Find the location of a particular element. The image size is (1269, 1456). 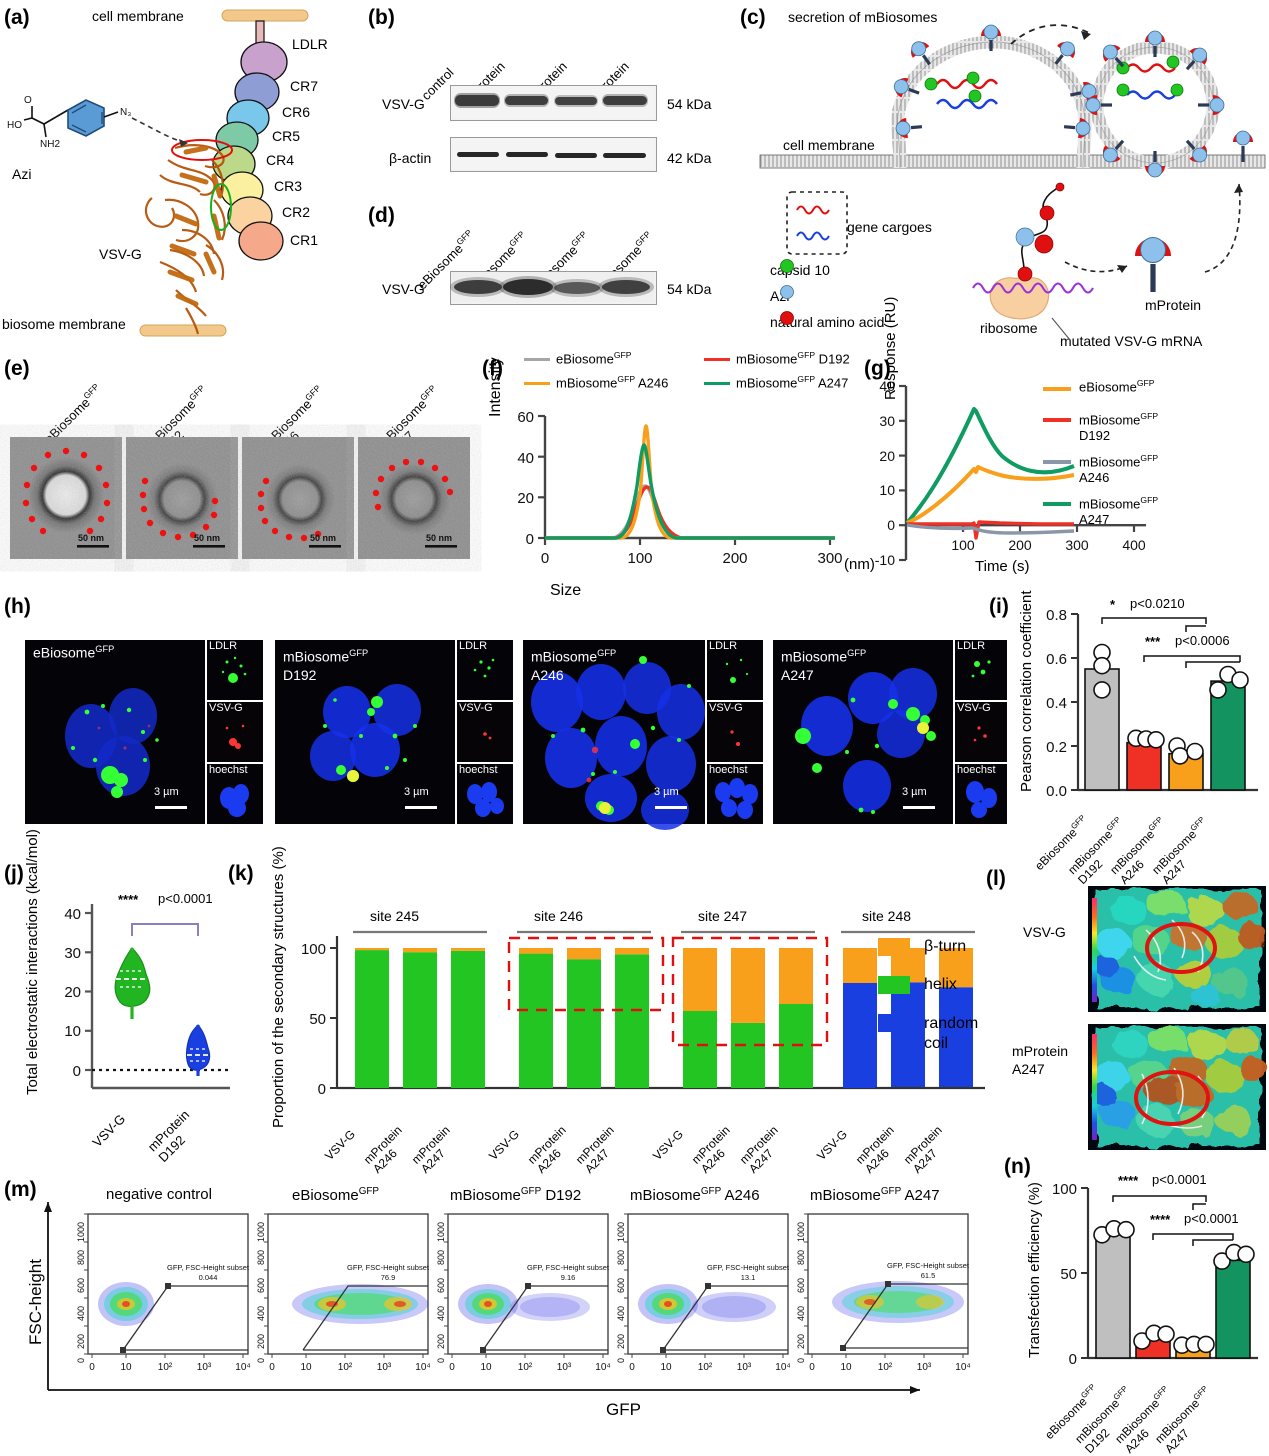

l-structure-vsvg is located at coordinates (1177, 949).